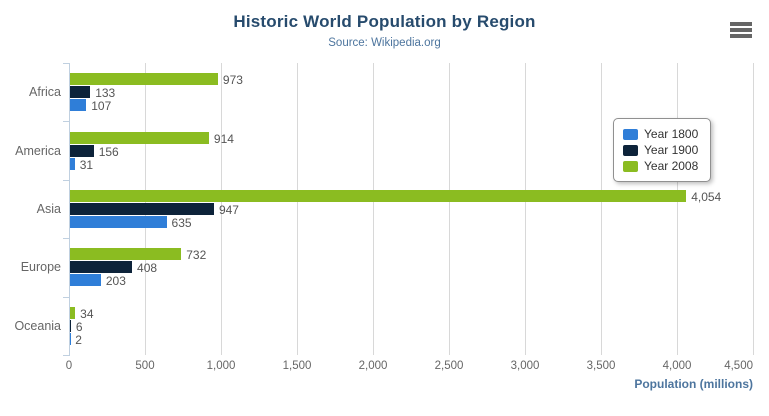 This screenshot has height=416, width=769. I want to click on legend-item-year-2008: Year 2008, so click(660, 166).